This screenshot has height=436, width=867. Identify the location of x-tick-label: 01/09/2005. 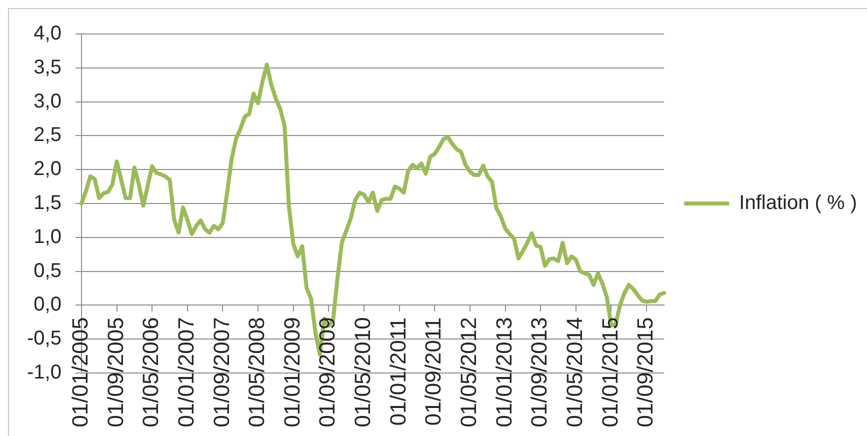
(115, 372).